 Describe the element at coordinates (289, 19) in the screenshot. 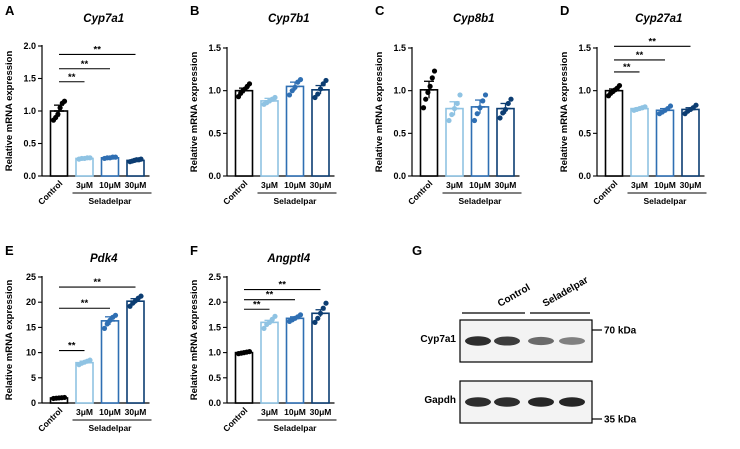

I see `chart-title: Cyp7b1` at that location.